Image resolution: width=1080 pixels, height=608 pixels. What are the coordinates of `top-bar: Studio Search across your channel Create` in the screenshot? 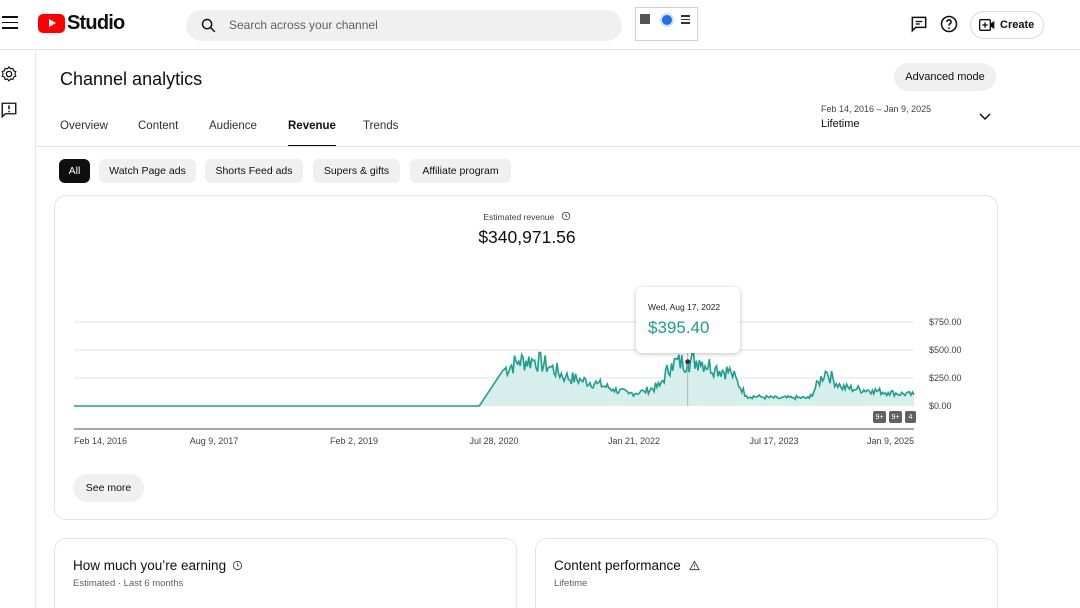 It's located at (540, 25).